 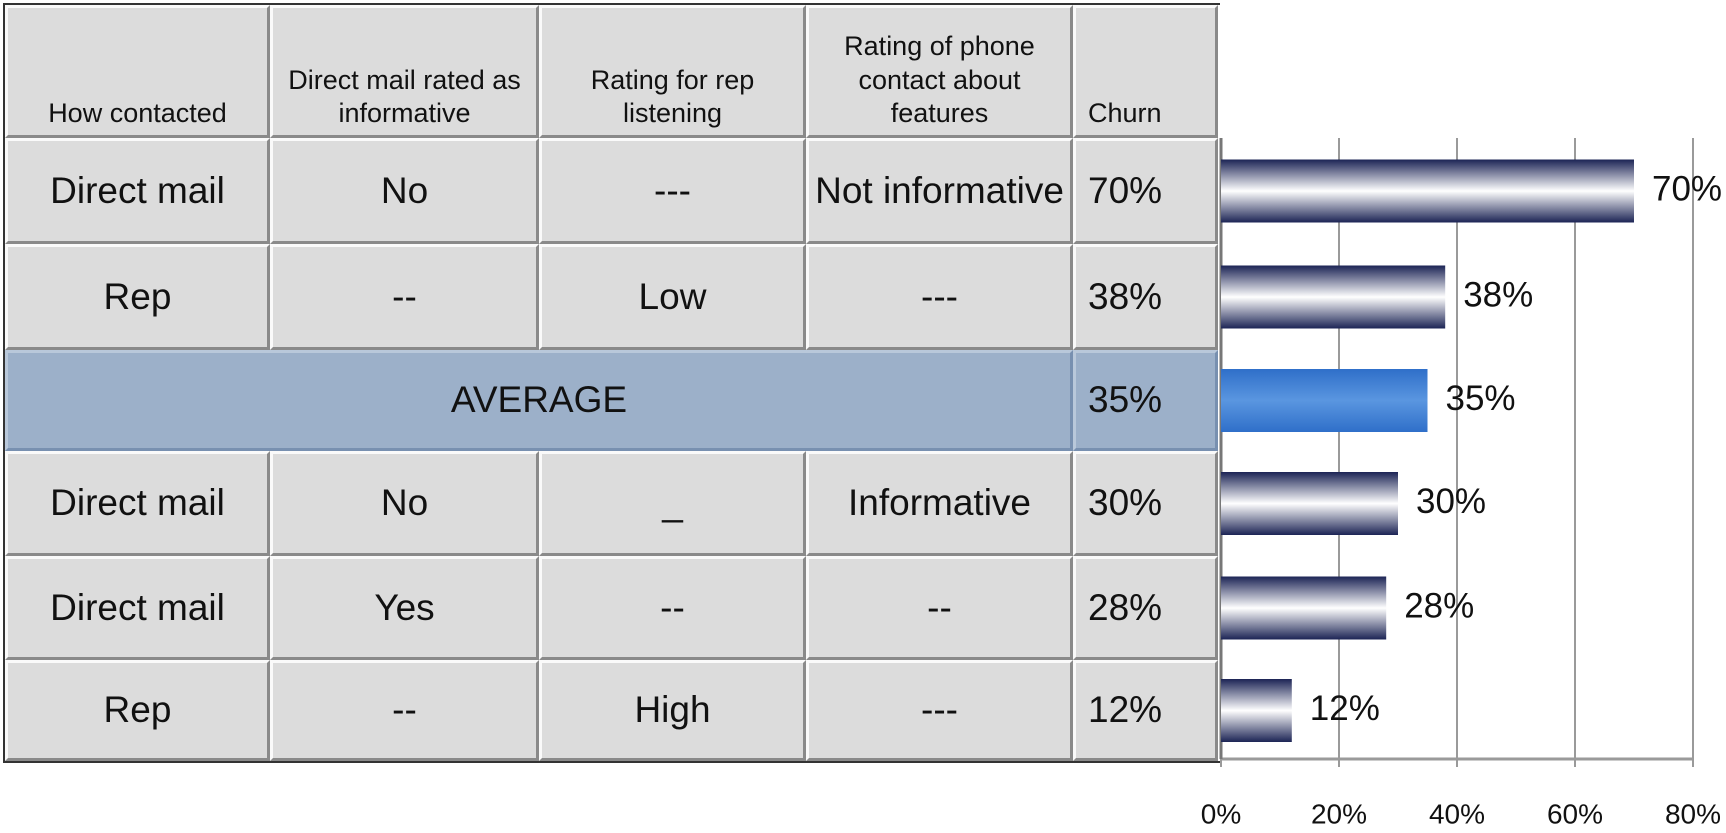 What do you see at coordinates (1145, 608) in the screenshot?
I see `table-cell: 28%` at bounding box center [1145, 608].